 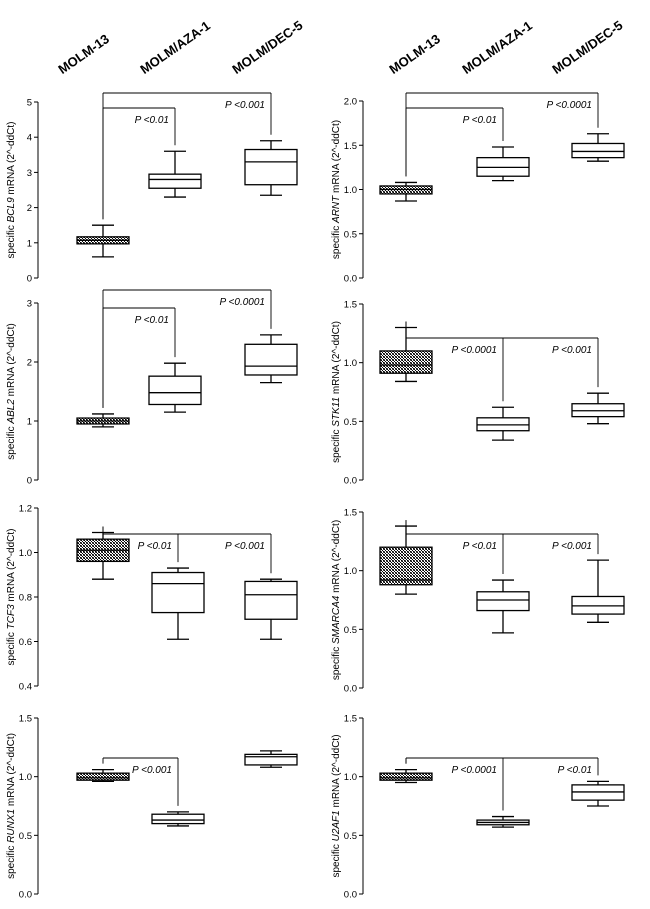 I want to click on y-axis-label-part: STK11, so click(x=336, y=412).